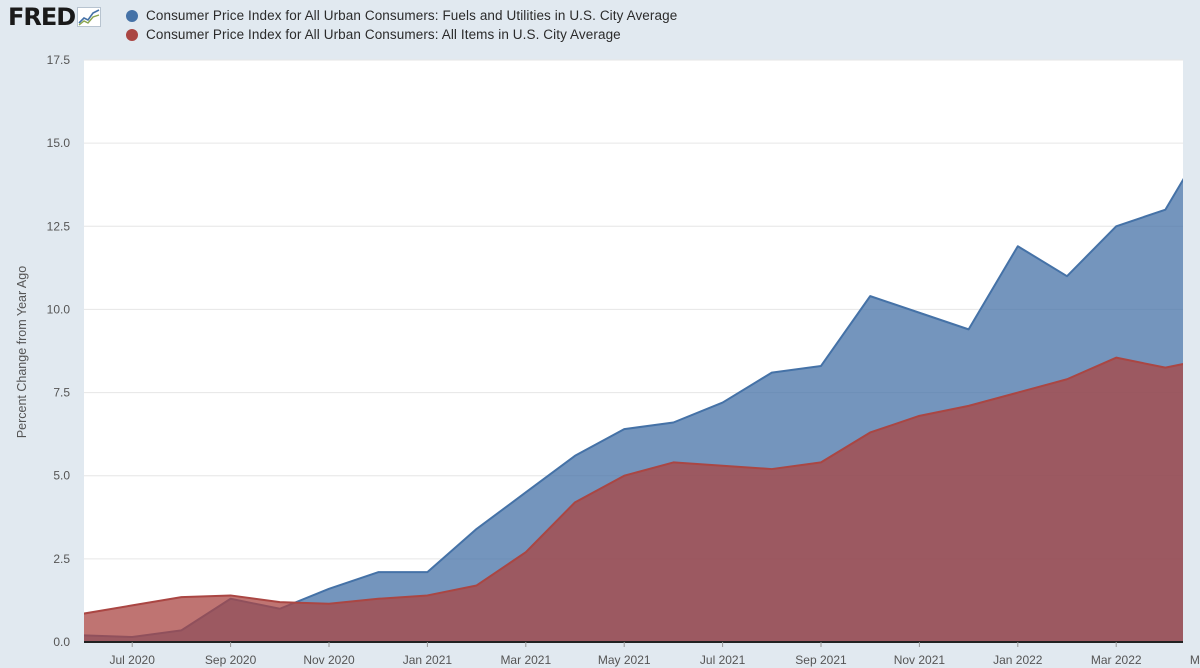 Image resolution: width=1200 pixels, height=668 pixels. What do you see at coordinates (59, 60) in the screenshot?
I see `y-tick-label: 17.5` at bounding box center [59, 60].